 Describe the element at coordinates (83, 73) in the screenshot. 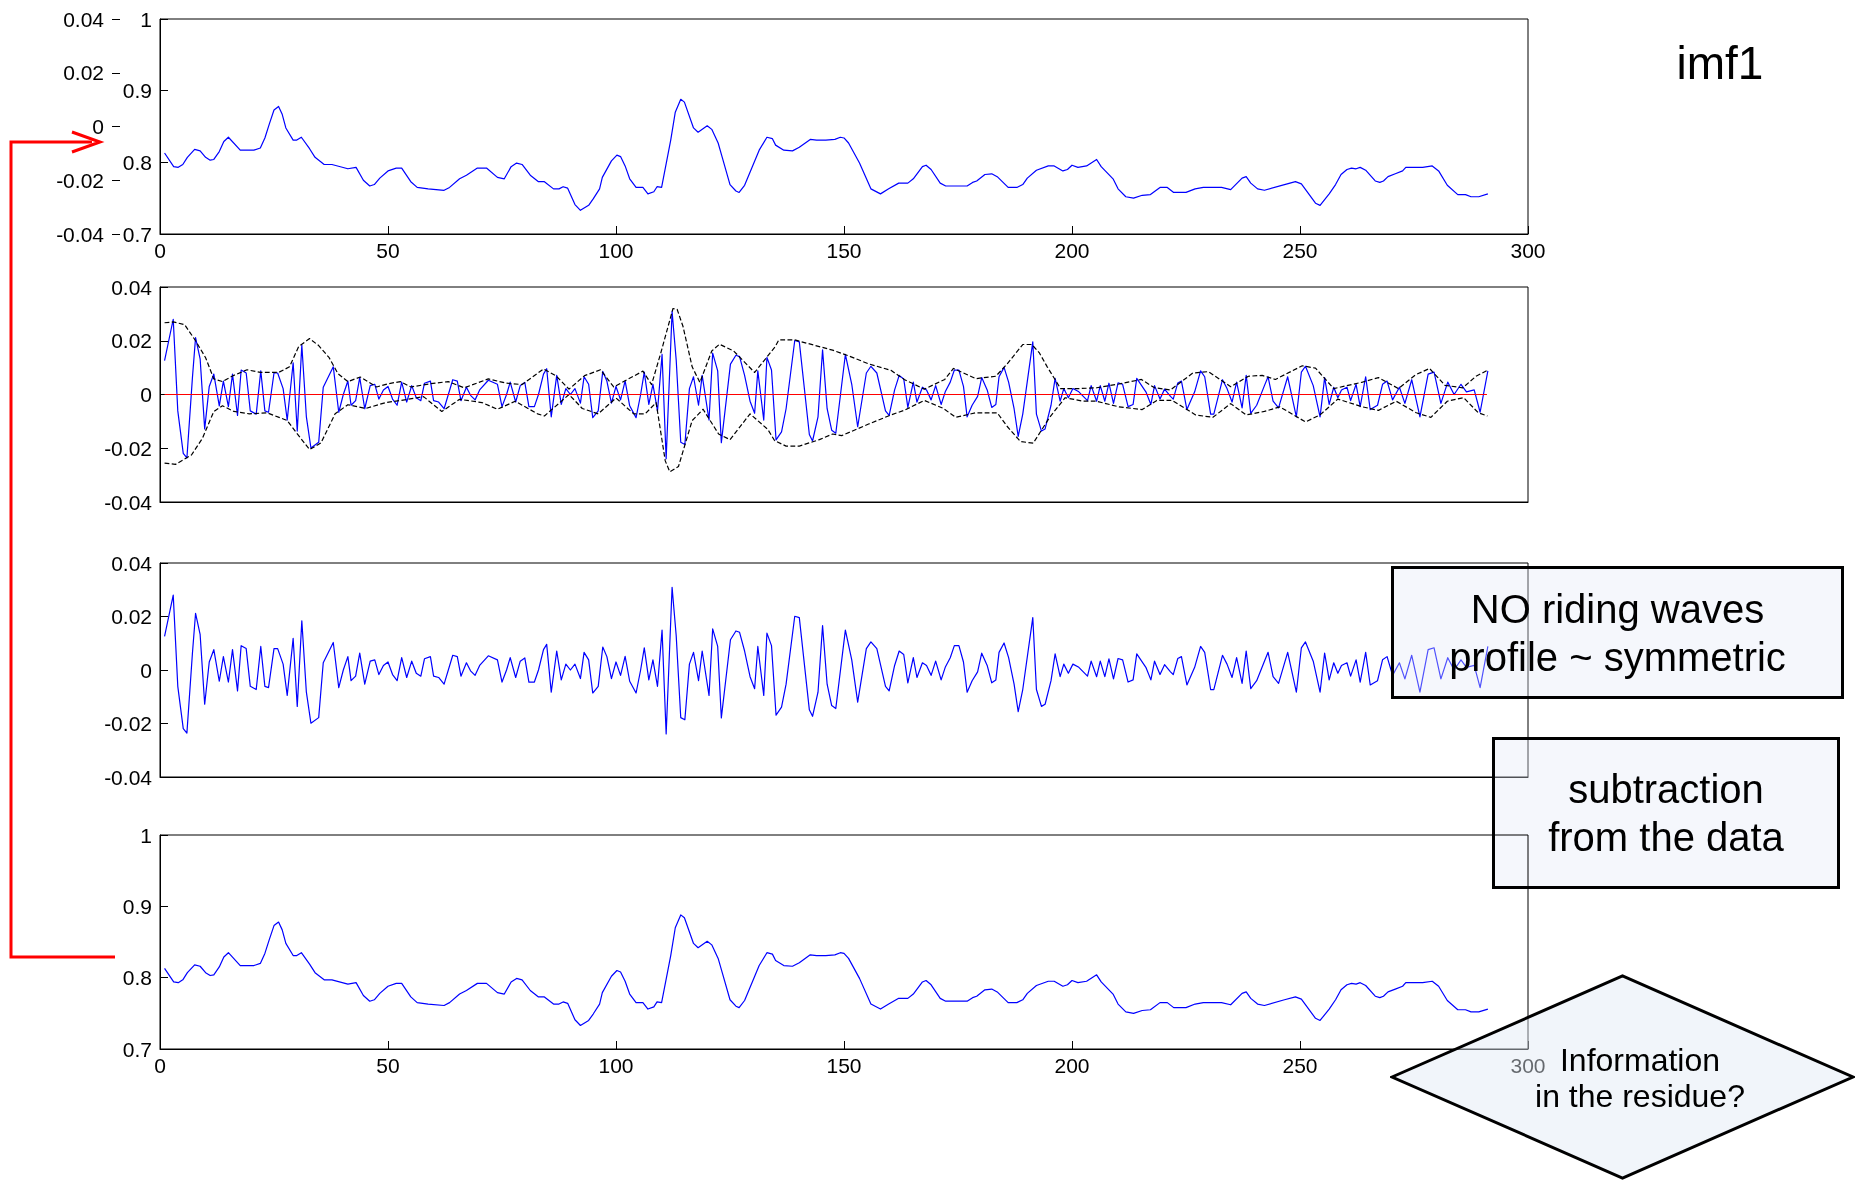

I see `y2-tick-label: 0.02` at that location.